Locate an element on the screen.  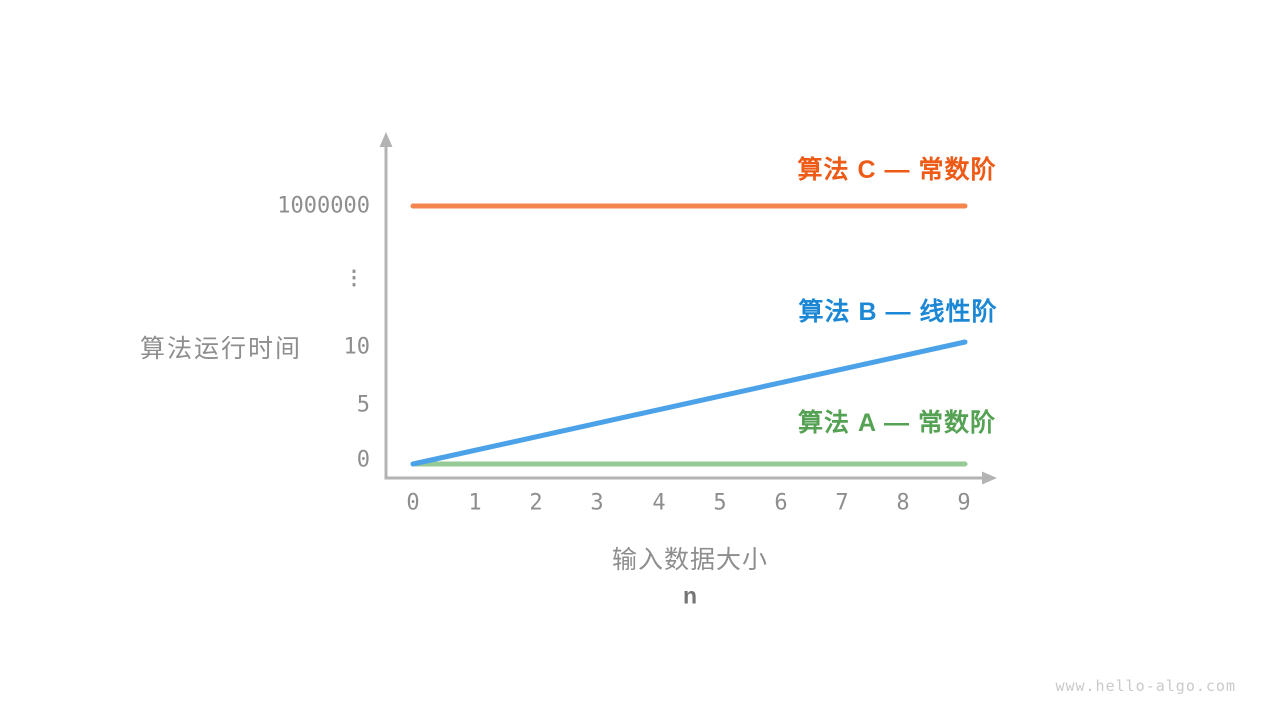
y-axis-break-ellipsis-icon: ⋮ is located at coordinates (354, 277).